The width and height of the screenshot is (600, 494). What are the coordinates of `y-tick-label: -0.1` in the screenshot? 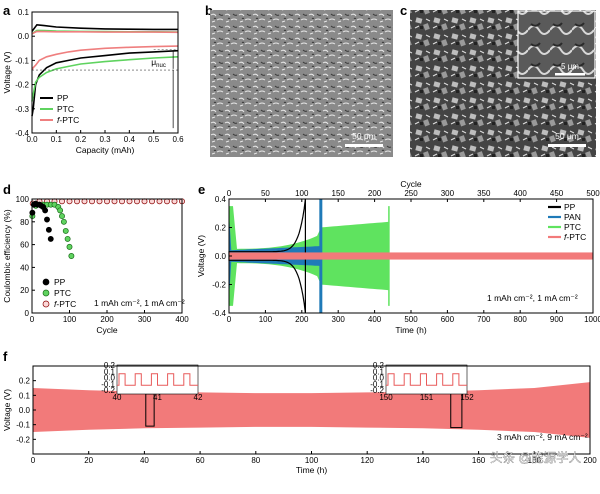 It's located at (22, 60).